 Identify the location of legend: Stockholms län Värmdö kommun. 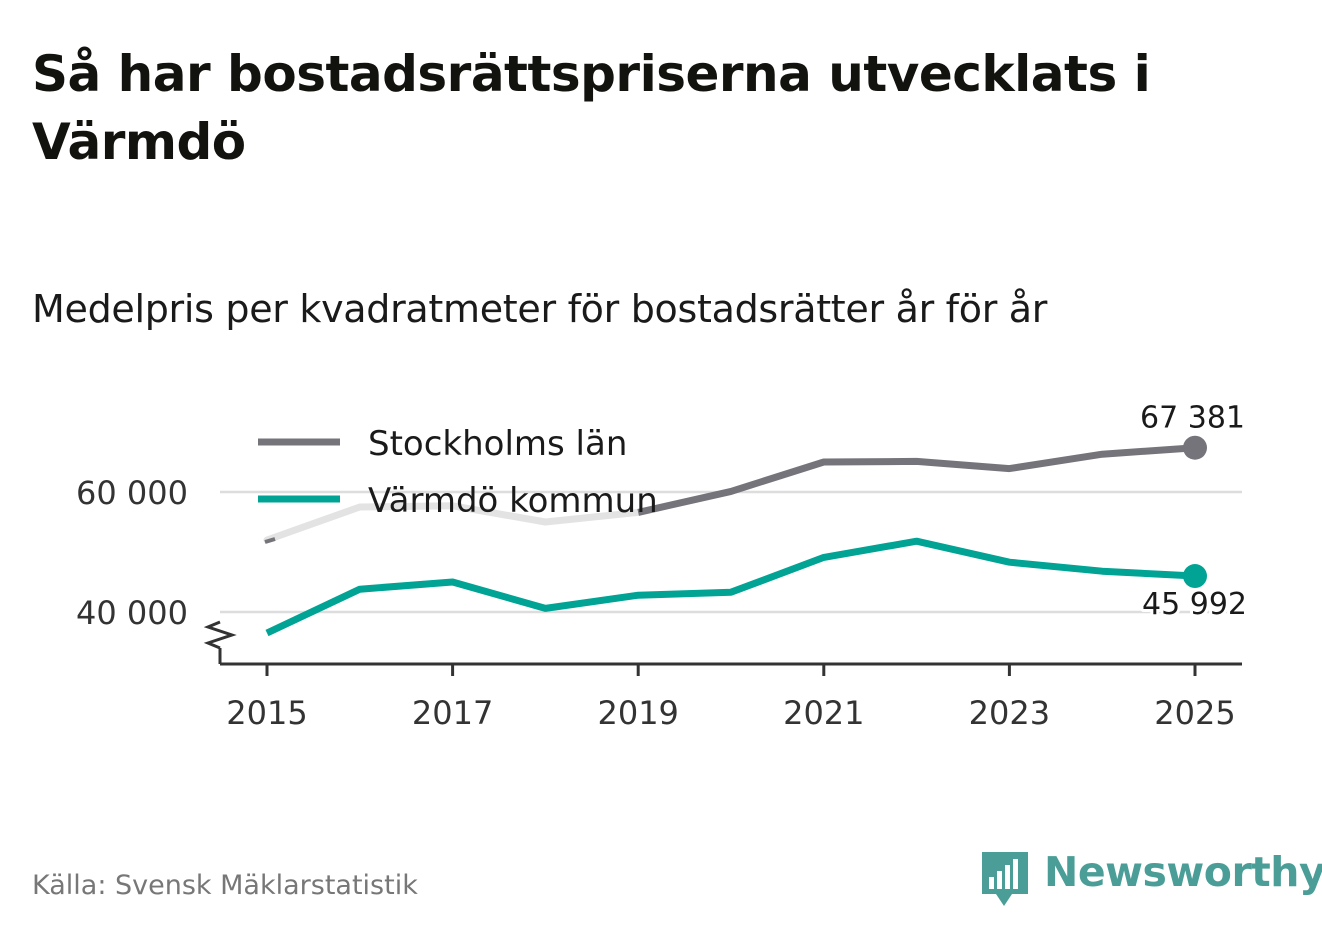
(458, 472).